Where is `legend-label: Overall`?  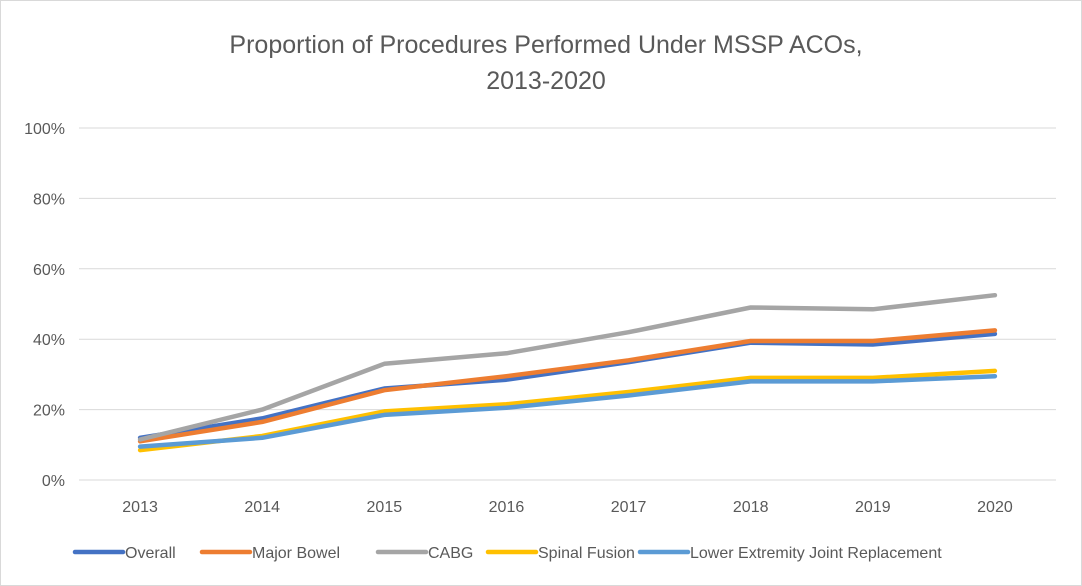
legend-label: Overall is located at coordinates (150, 553).